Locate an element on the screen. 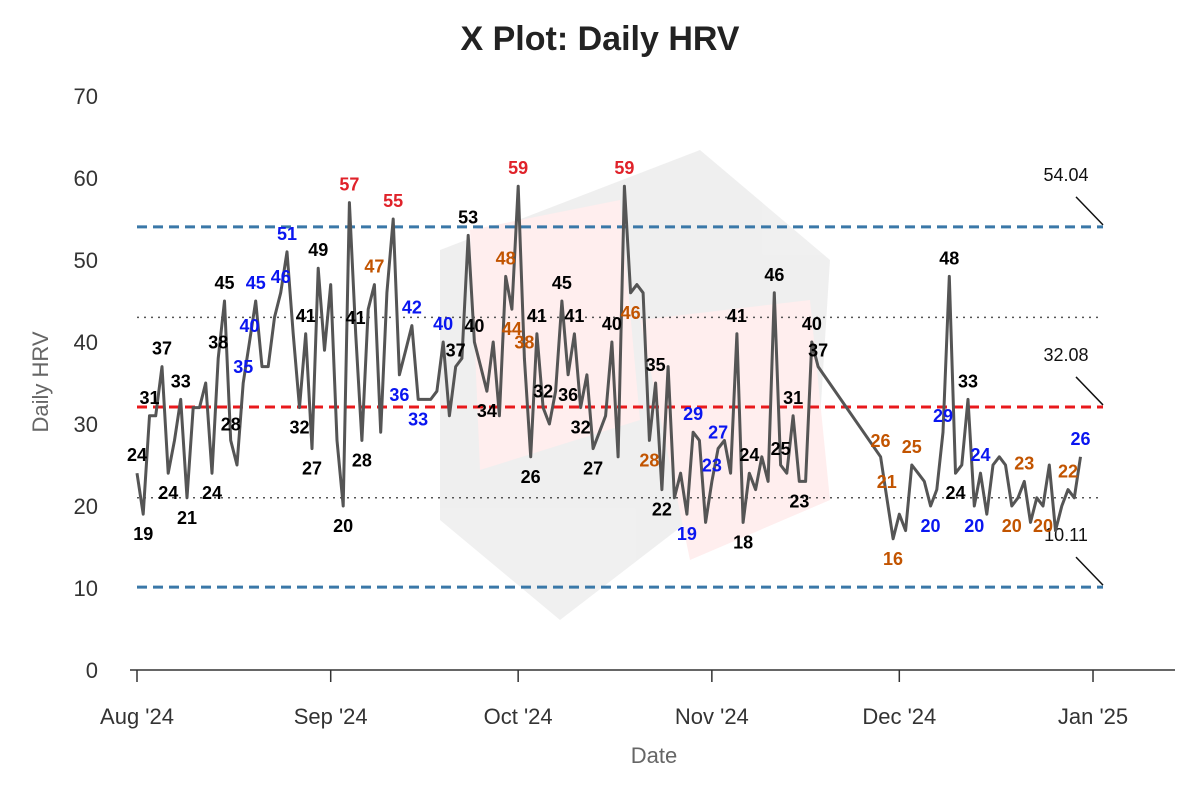  y-tick-label: 0 is located at coordinates (92, 670).